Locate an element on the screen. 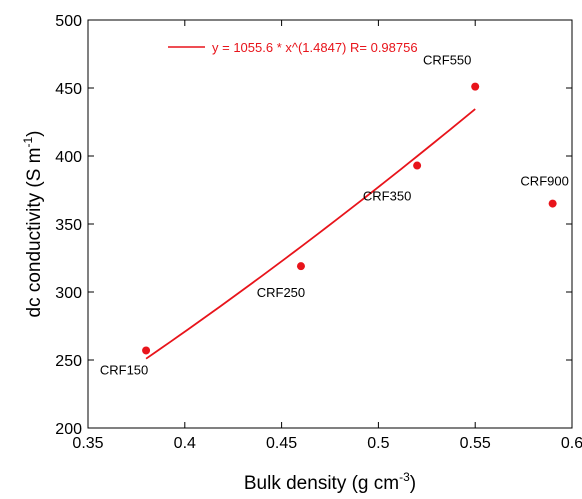 This screenshot has width=582, height=499. point-label: CRF250 is located at coordinates (281, 292).